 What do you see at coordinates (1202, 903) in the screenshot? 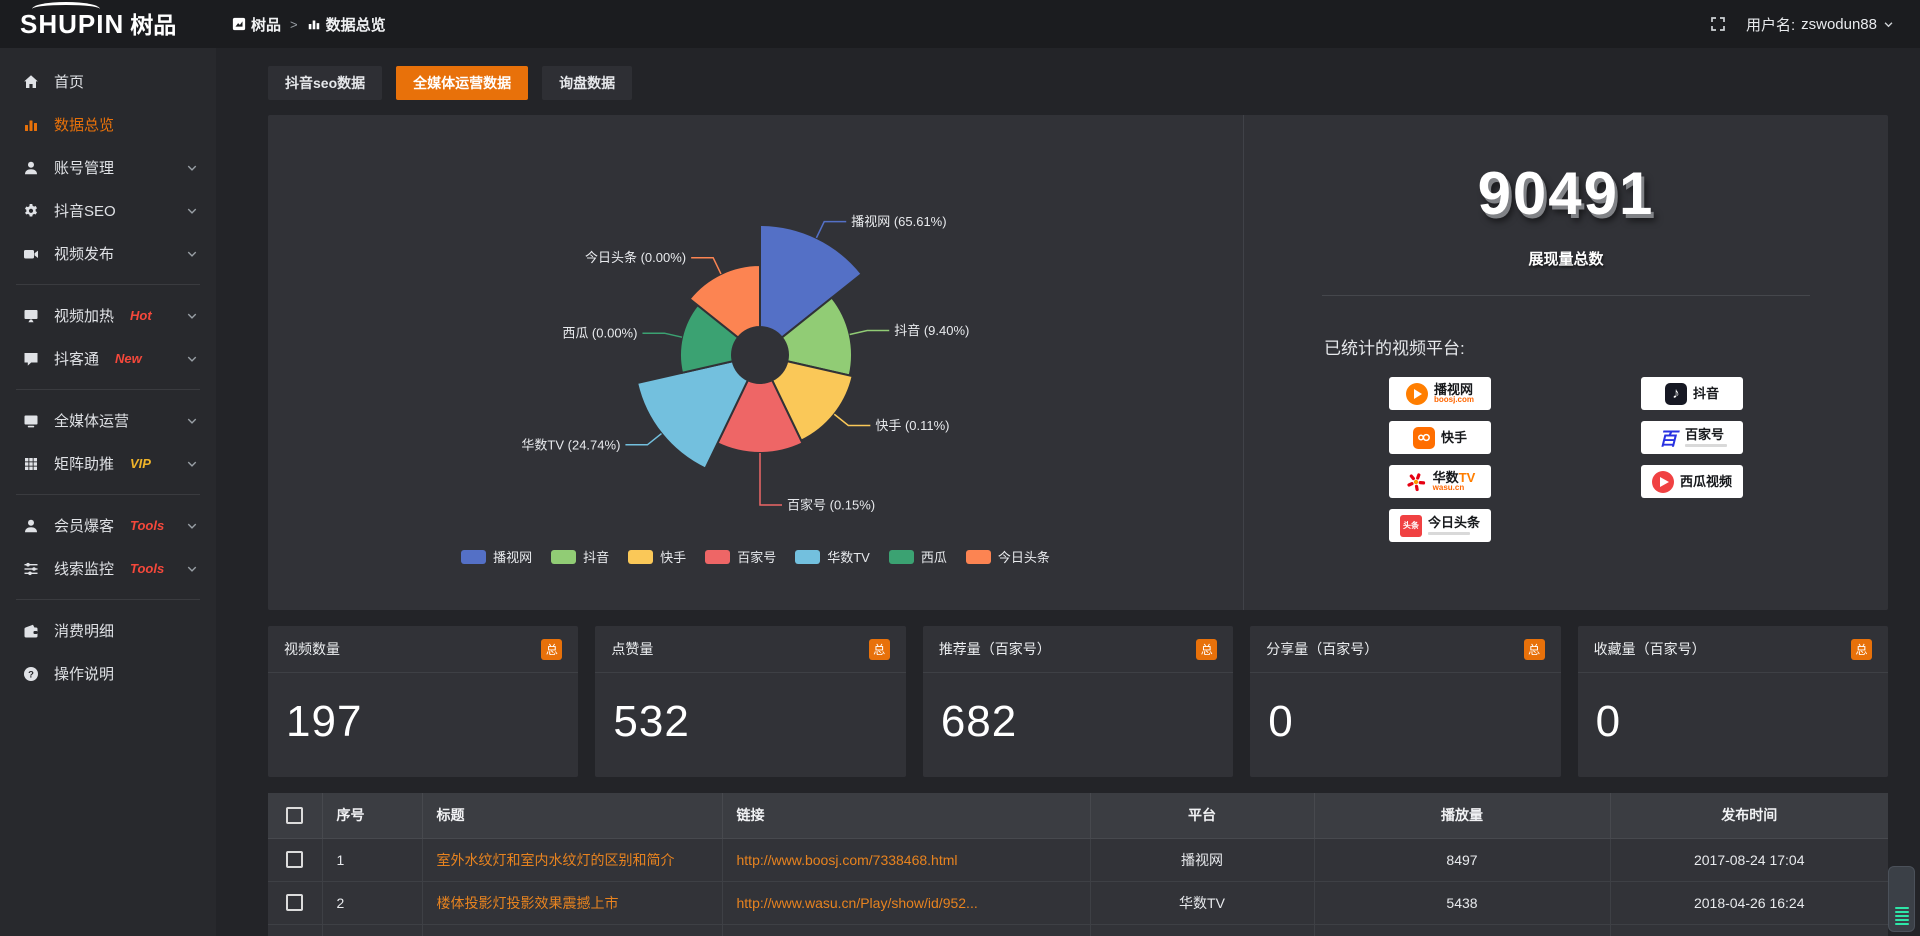
I see `platform-cell: 华数TV` at bounding box center [1202, 903].